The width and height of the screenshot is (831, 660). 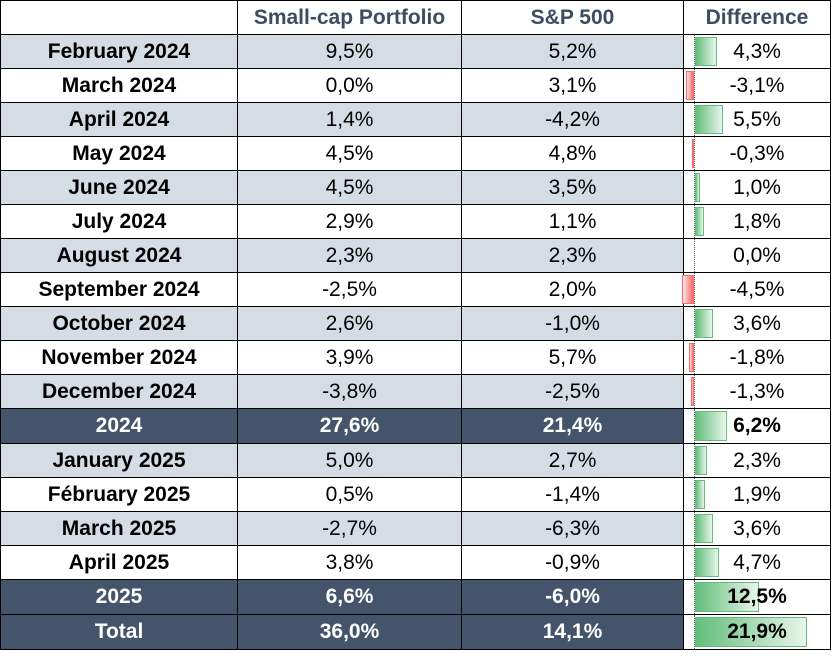 I want to click on difference-value: 3,6%, so click(x=757, y=323).